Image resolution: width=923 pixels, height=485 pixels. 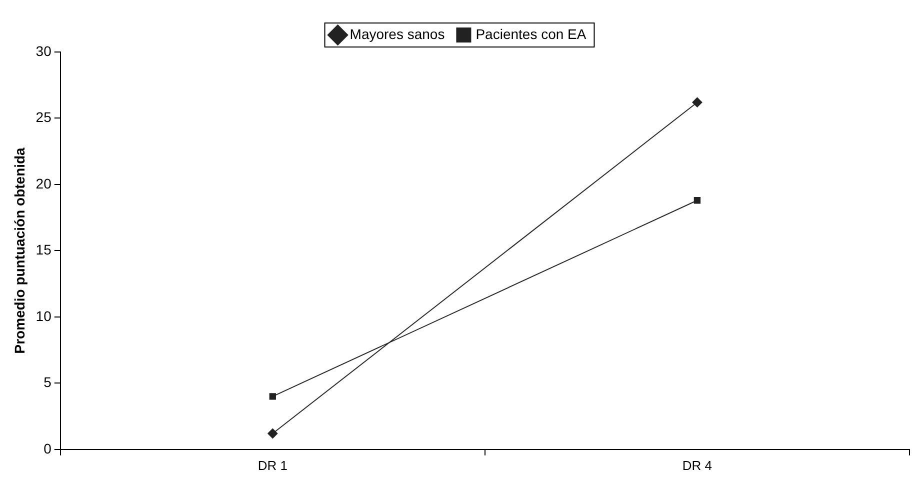 I want to click on y-tick-label: 30, so click(x=44, y=50).